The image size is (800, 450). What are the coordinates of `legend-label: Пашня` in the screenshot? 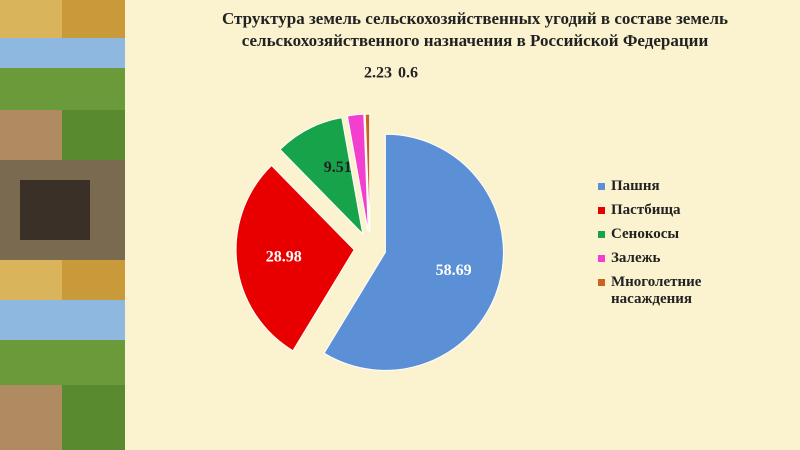 It's located at (635, 186).